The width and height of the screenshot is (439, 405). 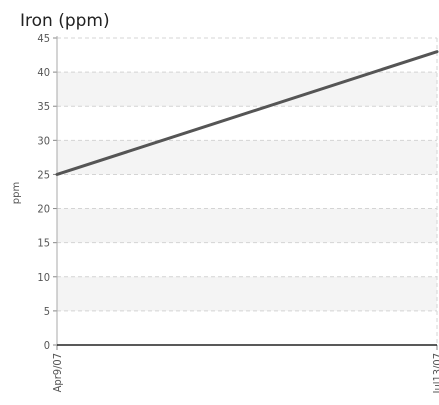 What do you see at coordinates (43, 277) in the screenshot?
I see `y-tick-label: 10` at bounding box center [43, 277].